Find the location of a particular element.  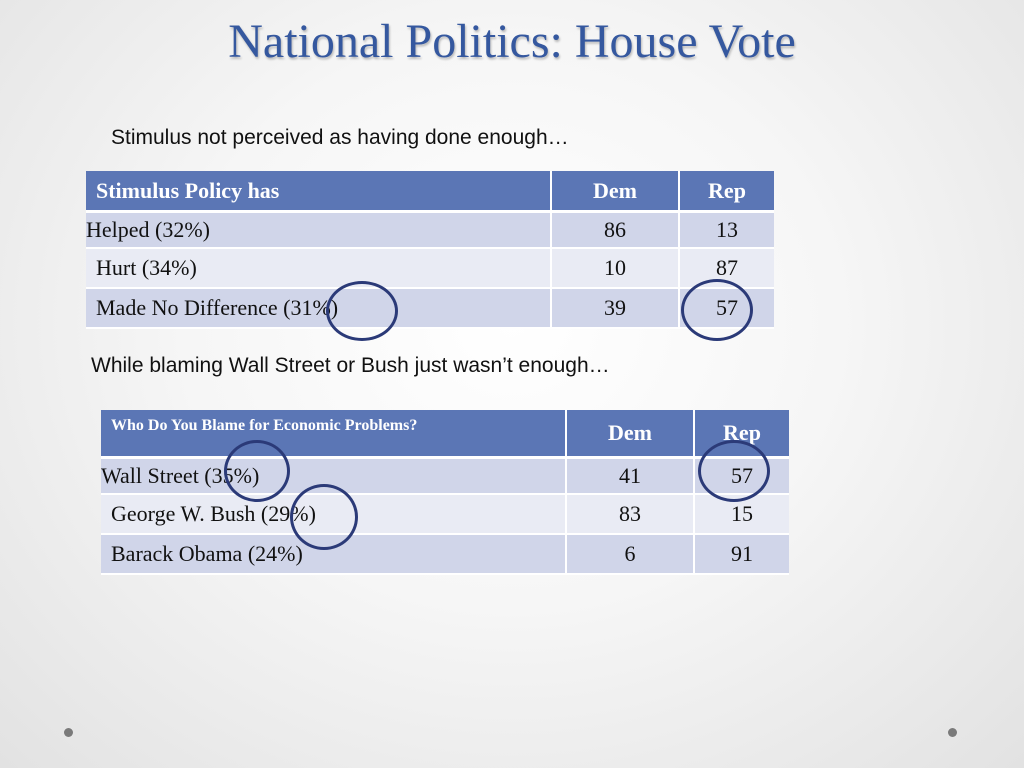

table-header-row: Stimulus Policy has Dem Rep is located at coordinates (430, 192).